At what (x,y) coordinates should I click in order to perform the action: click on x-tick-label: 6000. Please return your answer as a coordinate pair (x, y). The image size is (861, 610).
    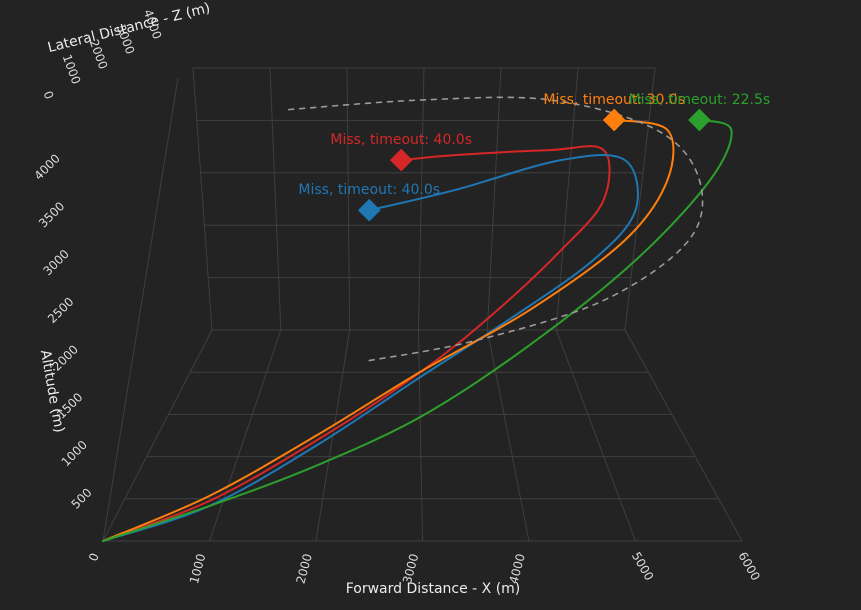
    Looking at the image, I should click on (748, 566).